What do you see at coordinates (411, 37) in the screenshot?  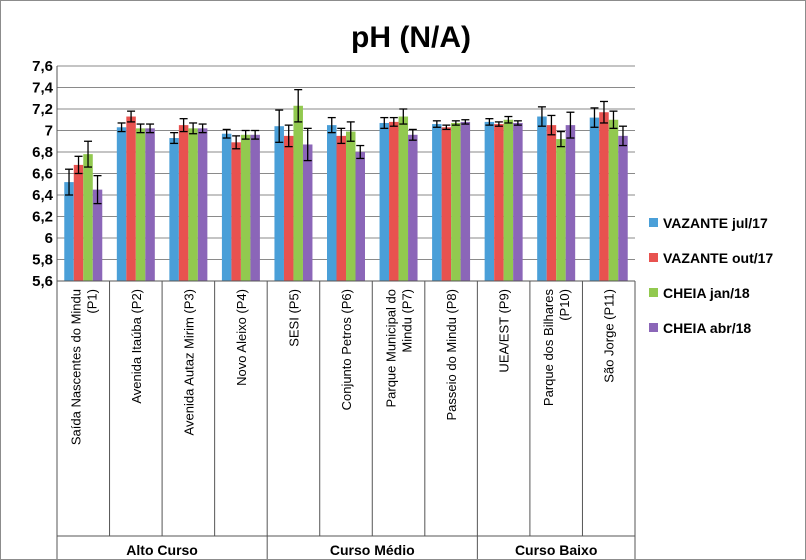 I see `chart-title: pH (N/A)` at bounding box center [411, 37].